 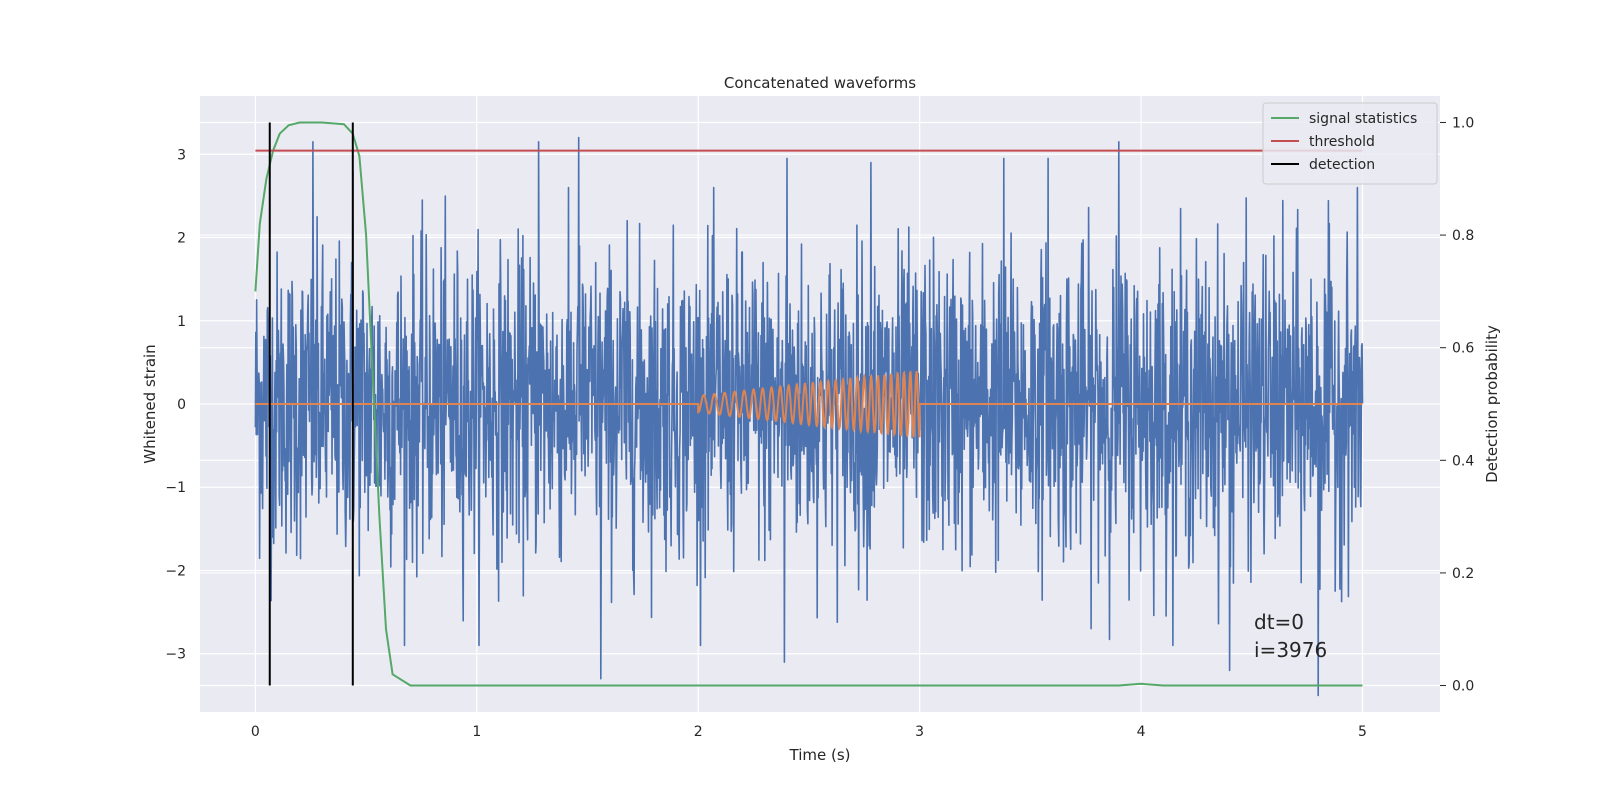 What do you see at coordinates (476, 732) in the screenshot?
I see `x-tick-label: 1` at bounding box center [476, 732].